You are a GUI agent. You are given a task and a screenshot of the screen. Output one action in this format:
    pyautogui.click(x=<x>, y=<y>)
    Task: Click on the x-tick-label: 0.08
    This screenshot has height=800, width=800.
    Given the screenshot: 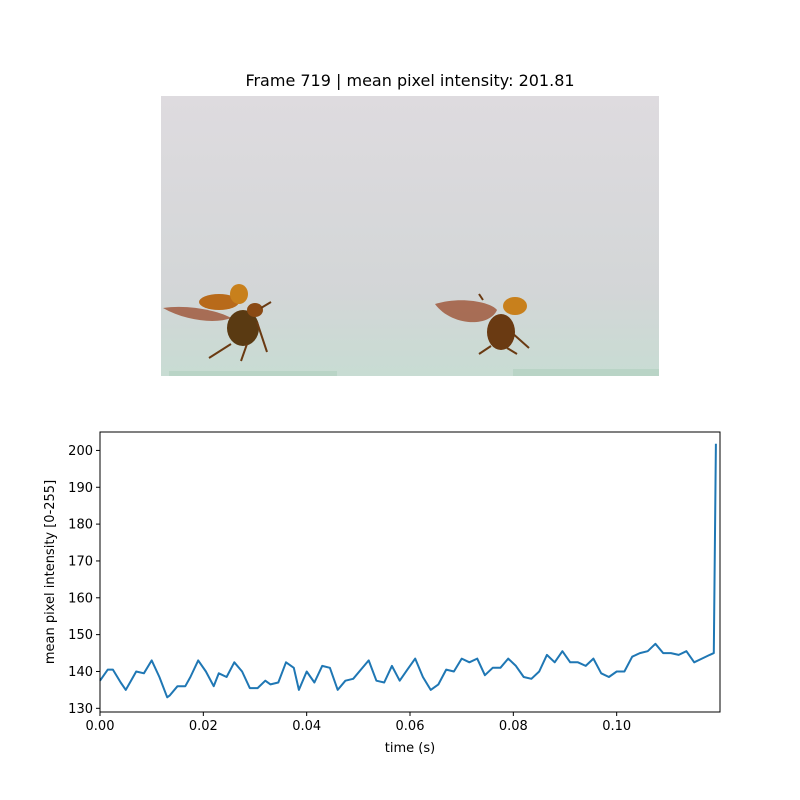 What is the action you would take?
    pyautogui.click(x=513, y=726)
    